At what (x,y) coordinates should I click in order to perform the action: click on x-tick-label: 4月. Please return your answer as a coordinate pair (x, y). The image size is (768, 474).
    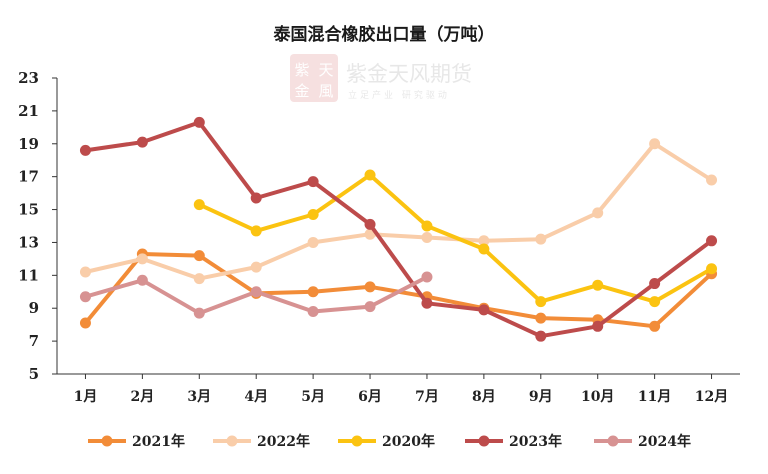
    Looking at the image, I should click on (256, 397).